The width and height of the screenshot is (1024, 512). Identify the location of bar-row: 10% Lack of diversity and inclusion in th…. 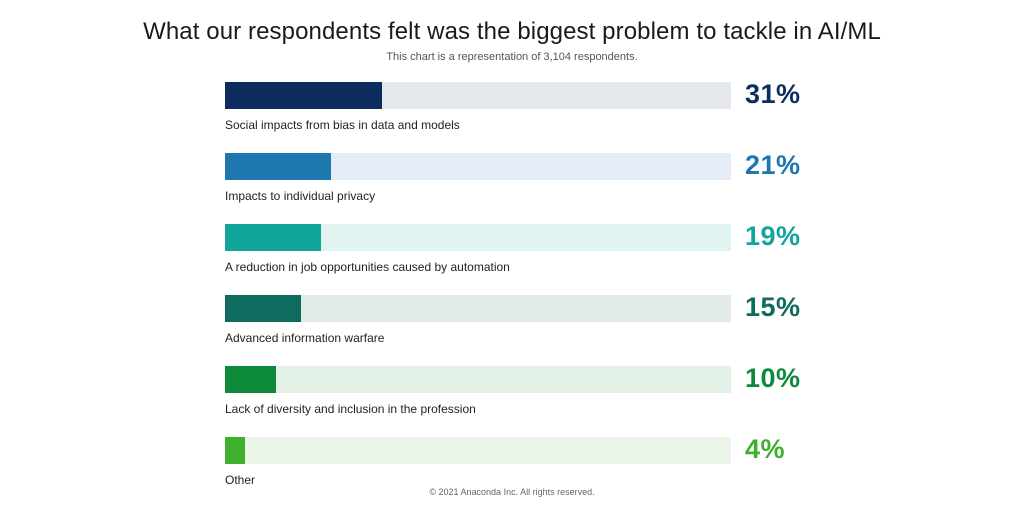
(520, 400).